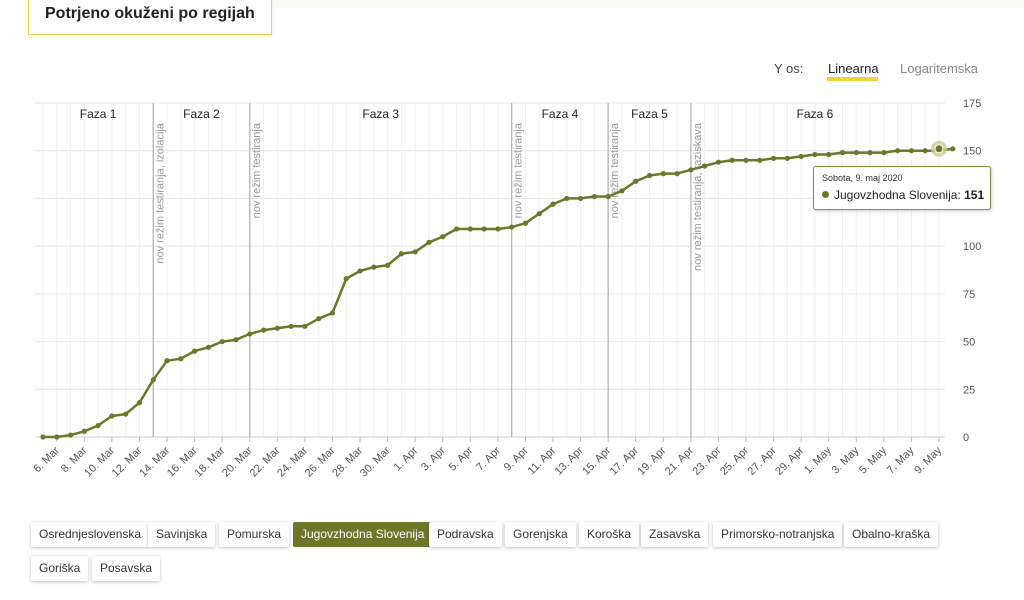 This screenshot has height=600, width=1024. What do you see at coordinates (126, 568) in the screenshot?
I see `region-button: Posavska` at bounding box center [126, 568].